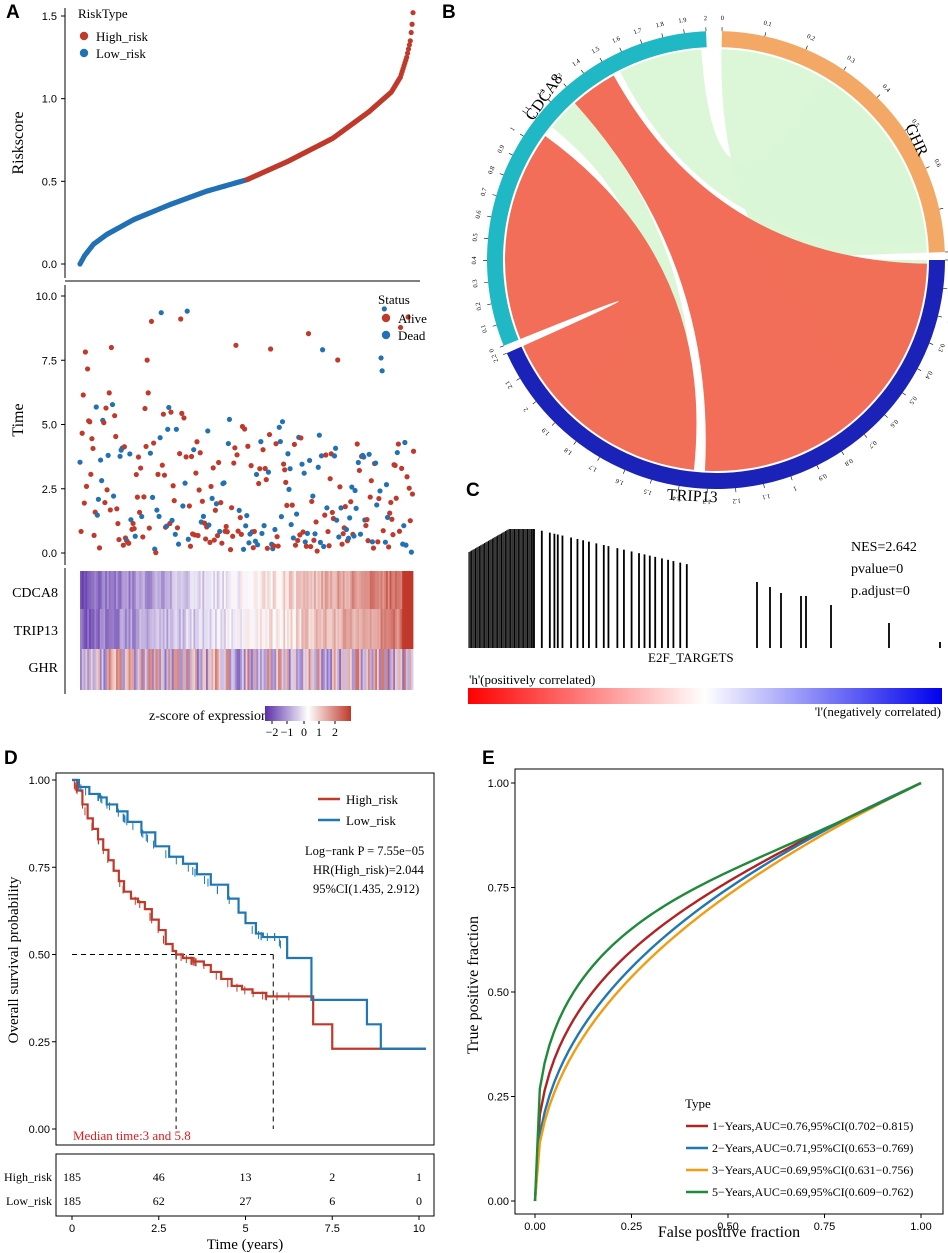 Image resolution: width=948 pixels, height=1253 pixels. What do you see at coordinates (526, 409) in the screenshot?
I see `sector-tick-label: 2` at bounding box center [526, 409].